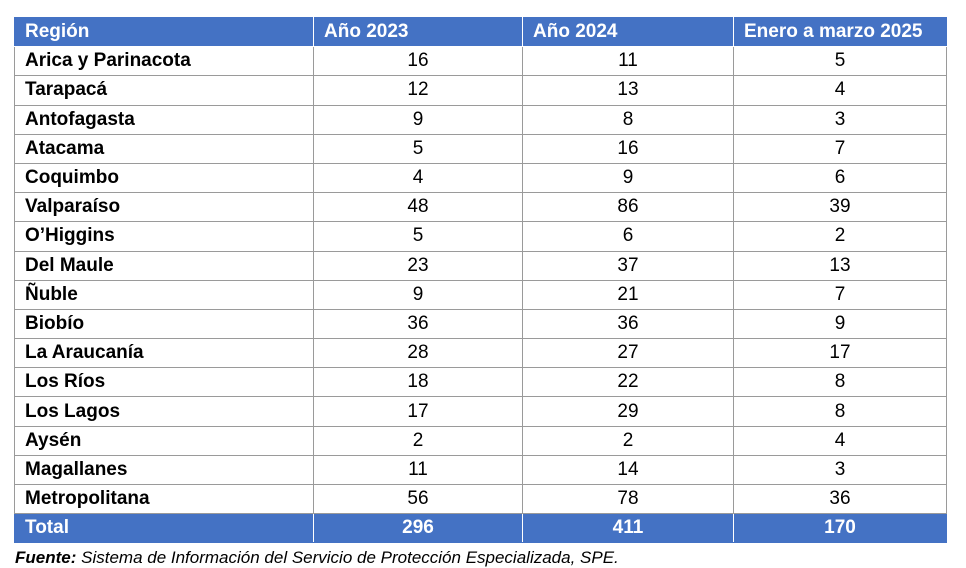  Describe the element at coordinates (628, 207) in the screenshot. I see `value-2024-cell: 86` at that location.